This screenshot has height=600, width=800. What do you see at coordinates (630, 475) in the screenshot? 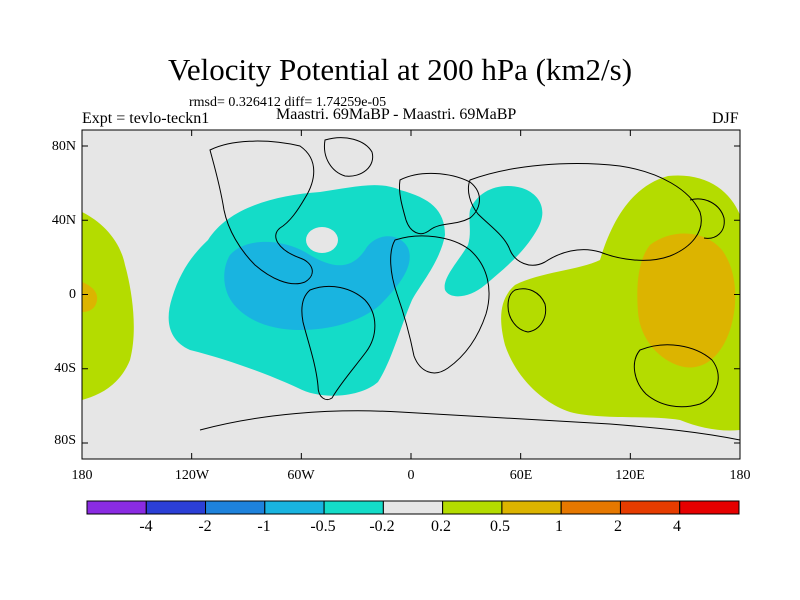
I see `x-label-120E: 120E` at bounding box center [630, 475].